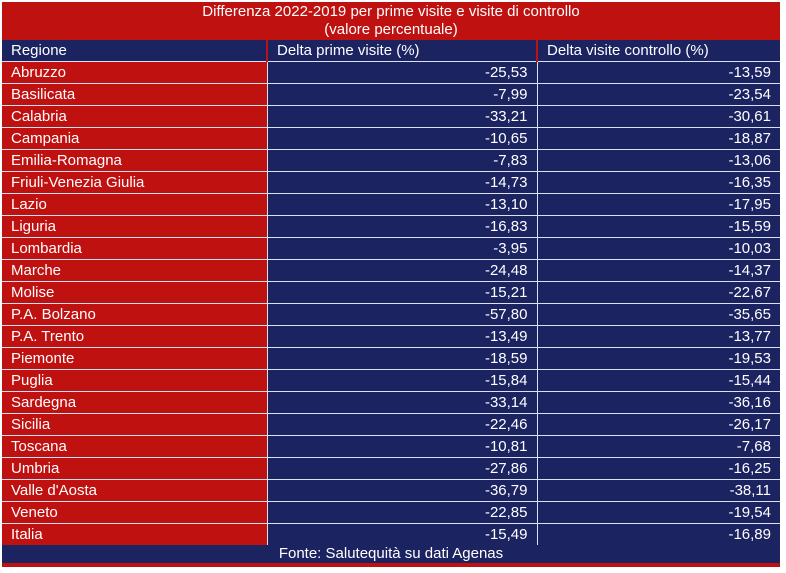  I want to click on region-cell: Campania, so click(135, 138).